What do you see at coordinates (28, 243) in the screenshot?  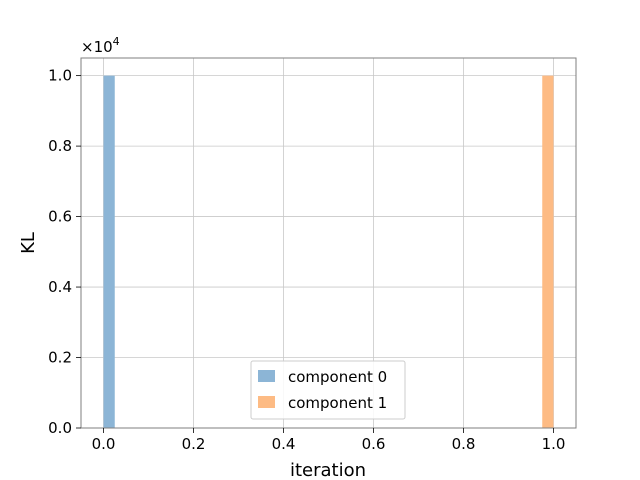 I see `y-axis-label: KL` at bounding box center [28, 243].